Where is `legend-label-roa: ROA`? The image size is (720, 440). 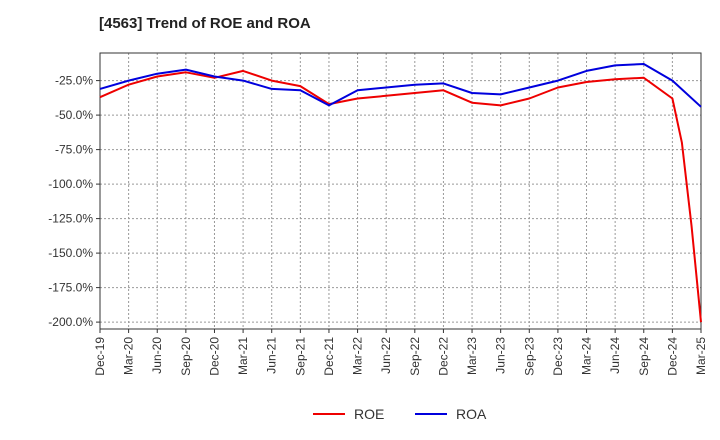 legend-label-roa: ROA is located at coordinates (471, 414).